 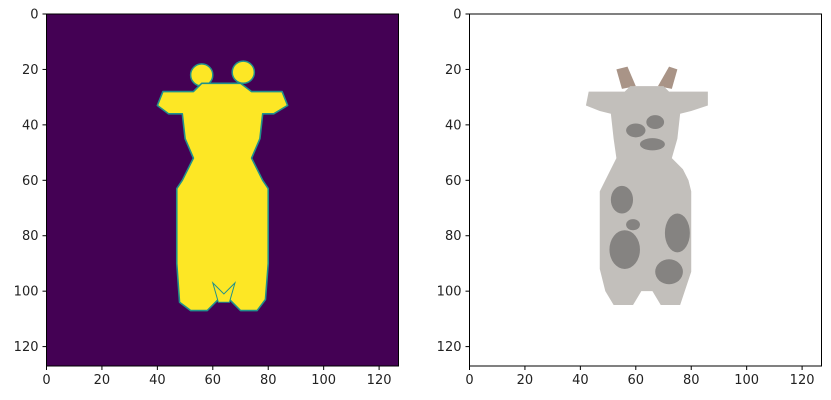 What do you see at coordinates (580, 380) in the screenshot?
I see `render-x-tick-label-40: 40` at bounding box center [580, 380].